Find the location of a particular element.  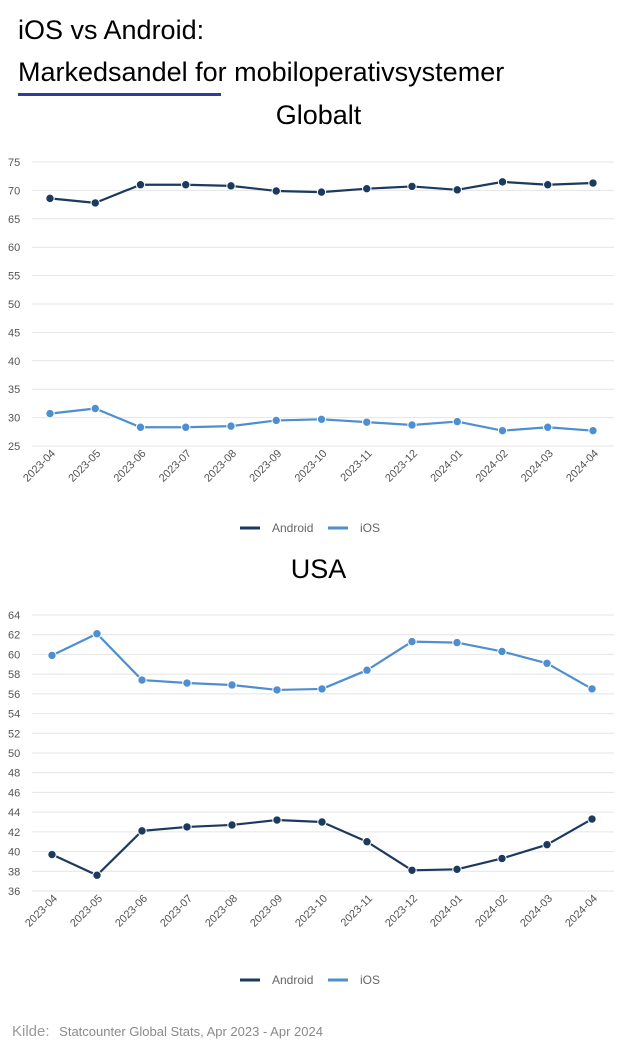

page-title: iOS vs Android: is located at coordinates (111, 30).